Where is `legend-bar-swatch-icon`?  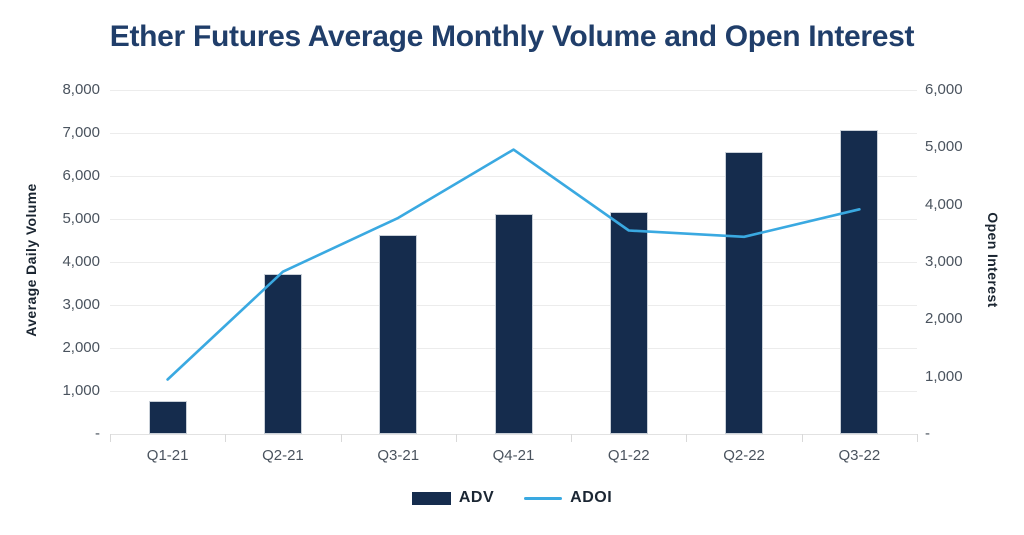 legend-bar-swatch-icon is located at coordinates (431, 498).